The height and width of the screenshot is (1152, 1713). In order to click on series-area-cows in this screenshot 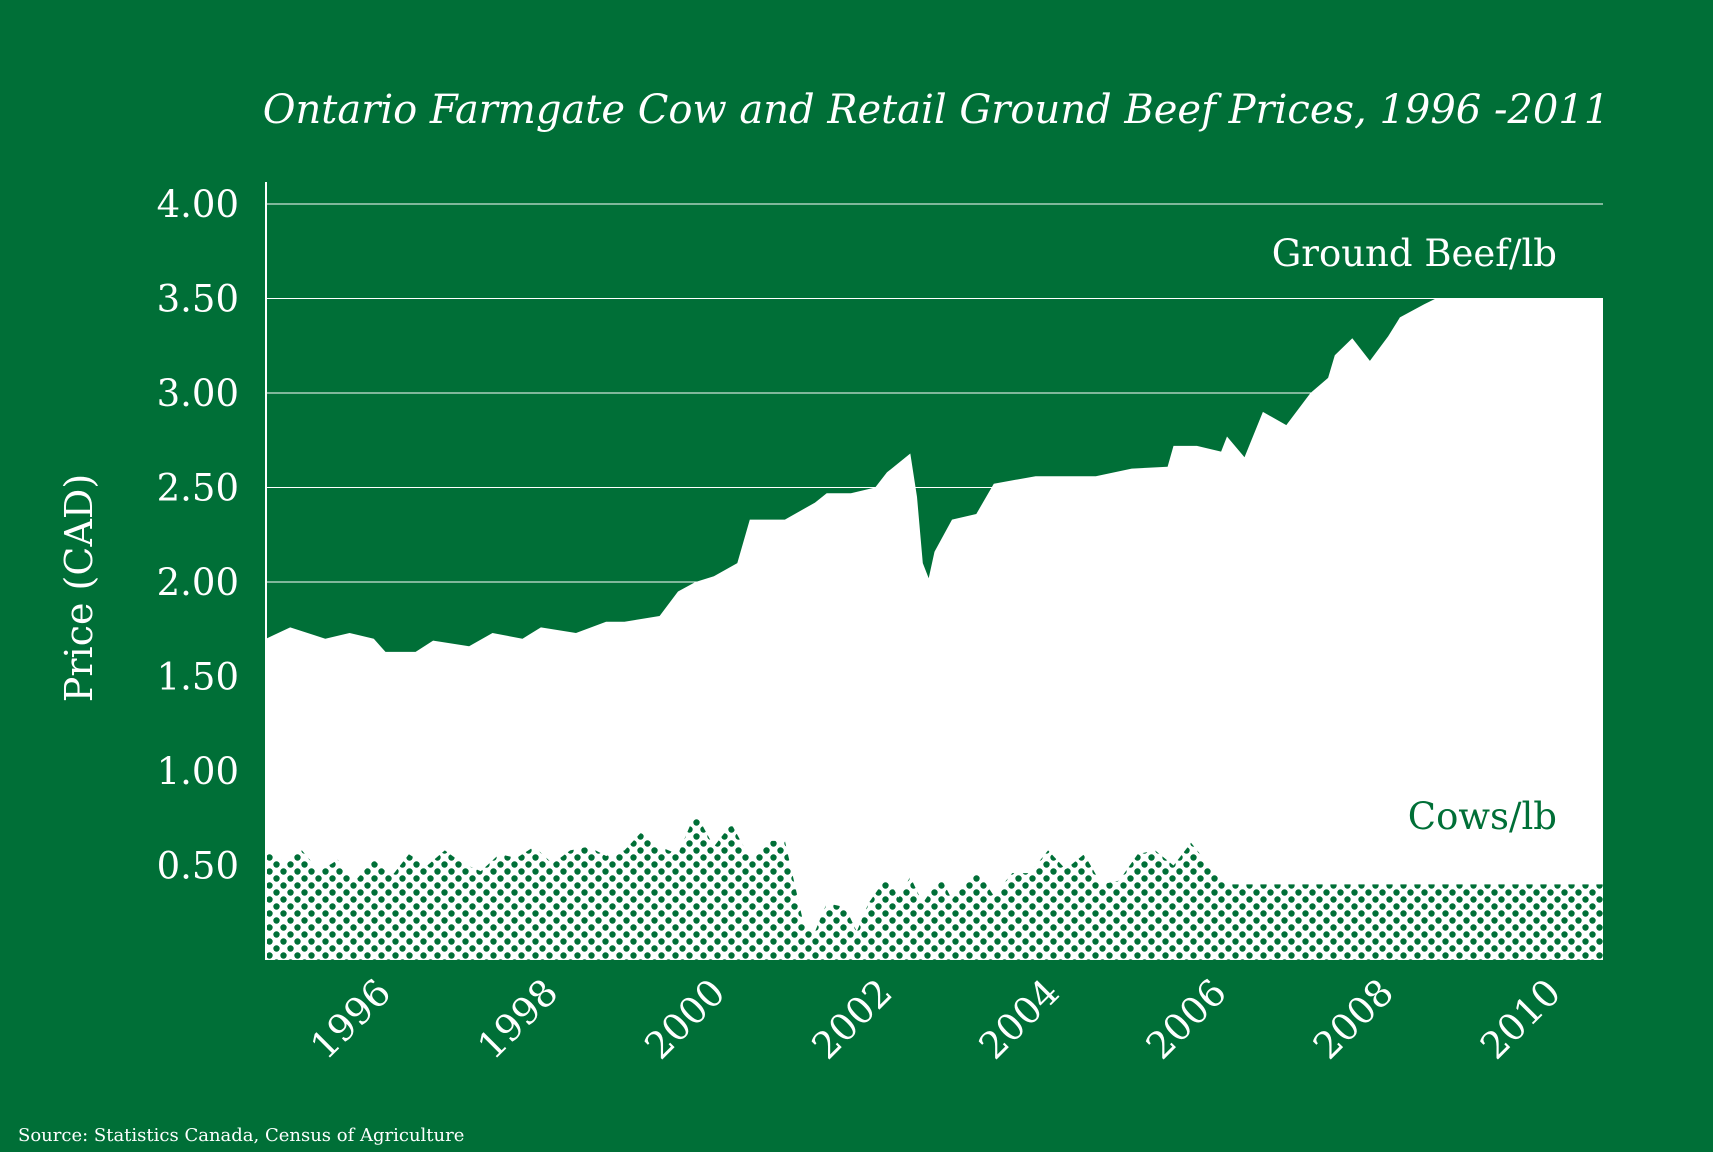, I will do `click(934, 886)`.